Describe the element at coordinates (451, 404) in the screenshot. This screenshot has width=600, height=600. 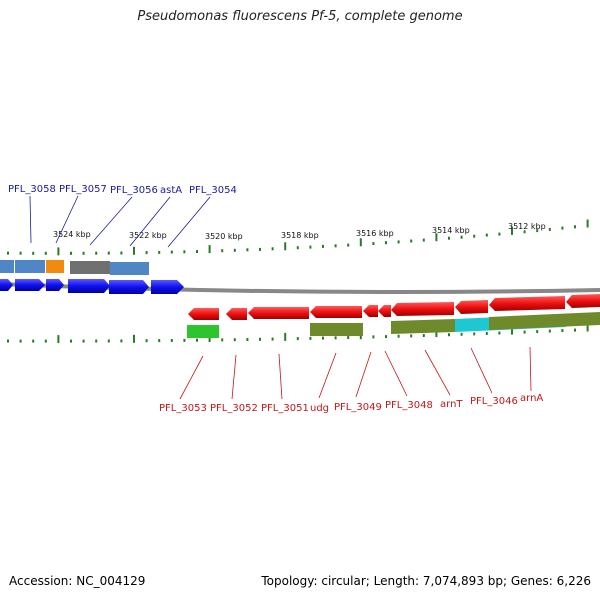
I see `gene-label-arnt: arnT` at that location.